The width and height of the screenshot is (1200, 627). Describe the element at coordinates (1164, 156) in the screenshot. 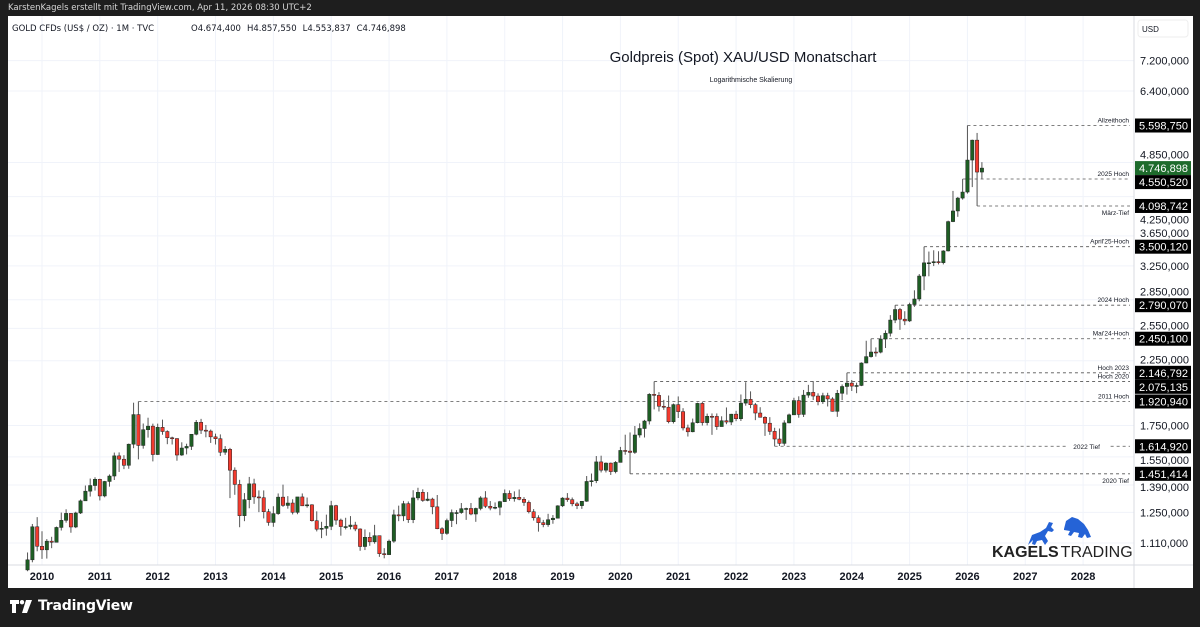

I see `price-tick-label: 4.850,000` at that location.